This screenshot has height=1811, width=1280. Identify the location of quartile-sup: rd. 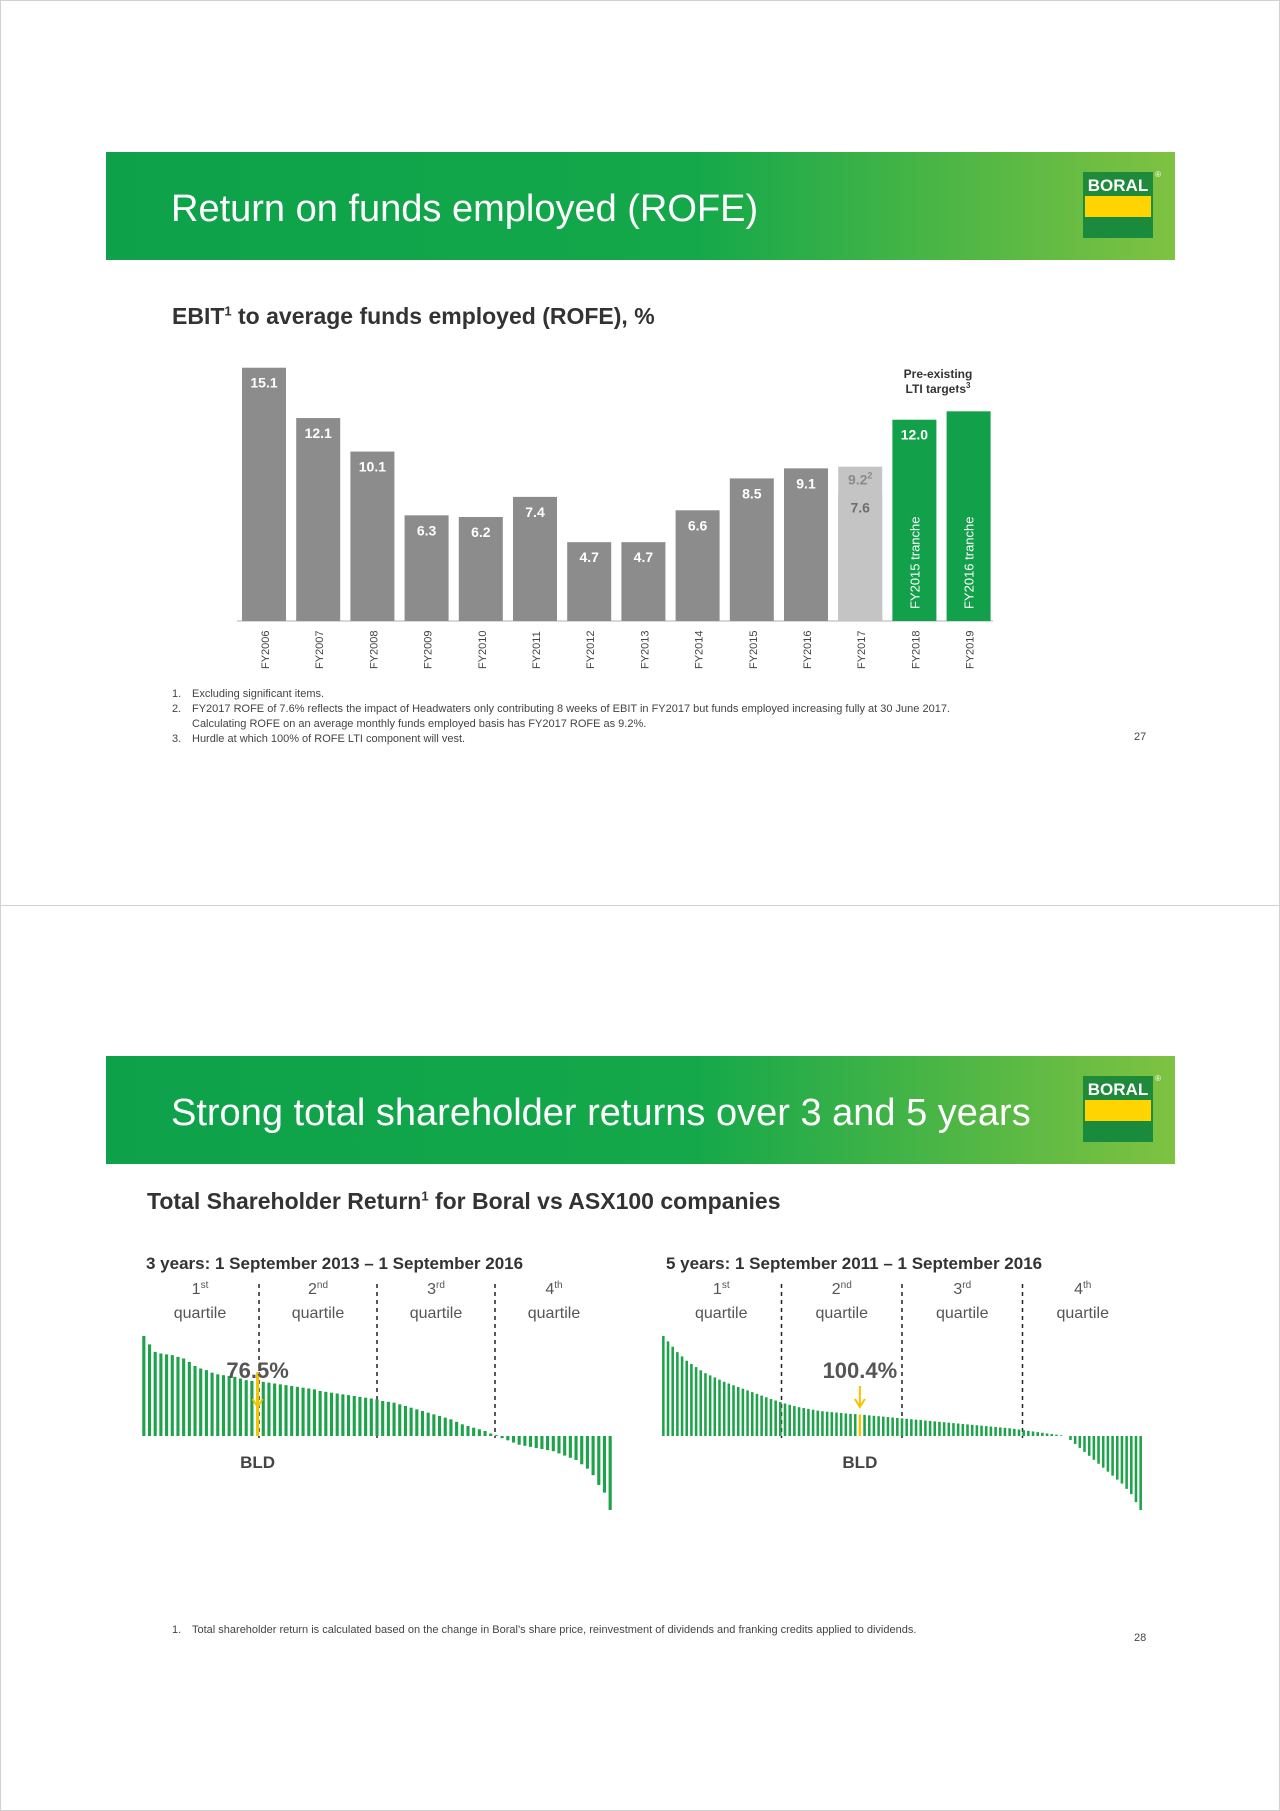
(966, 1285).